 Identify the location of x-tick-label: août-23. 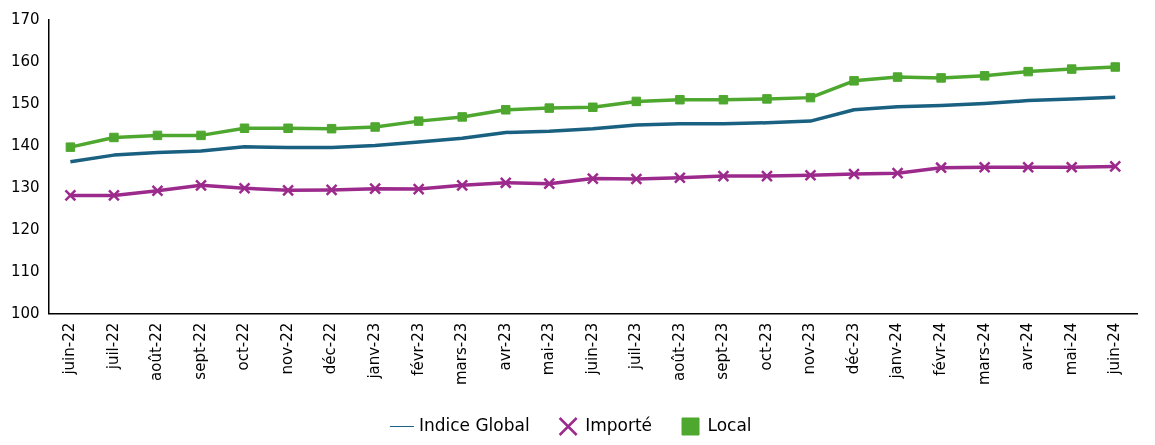
(678, 351).